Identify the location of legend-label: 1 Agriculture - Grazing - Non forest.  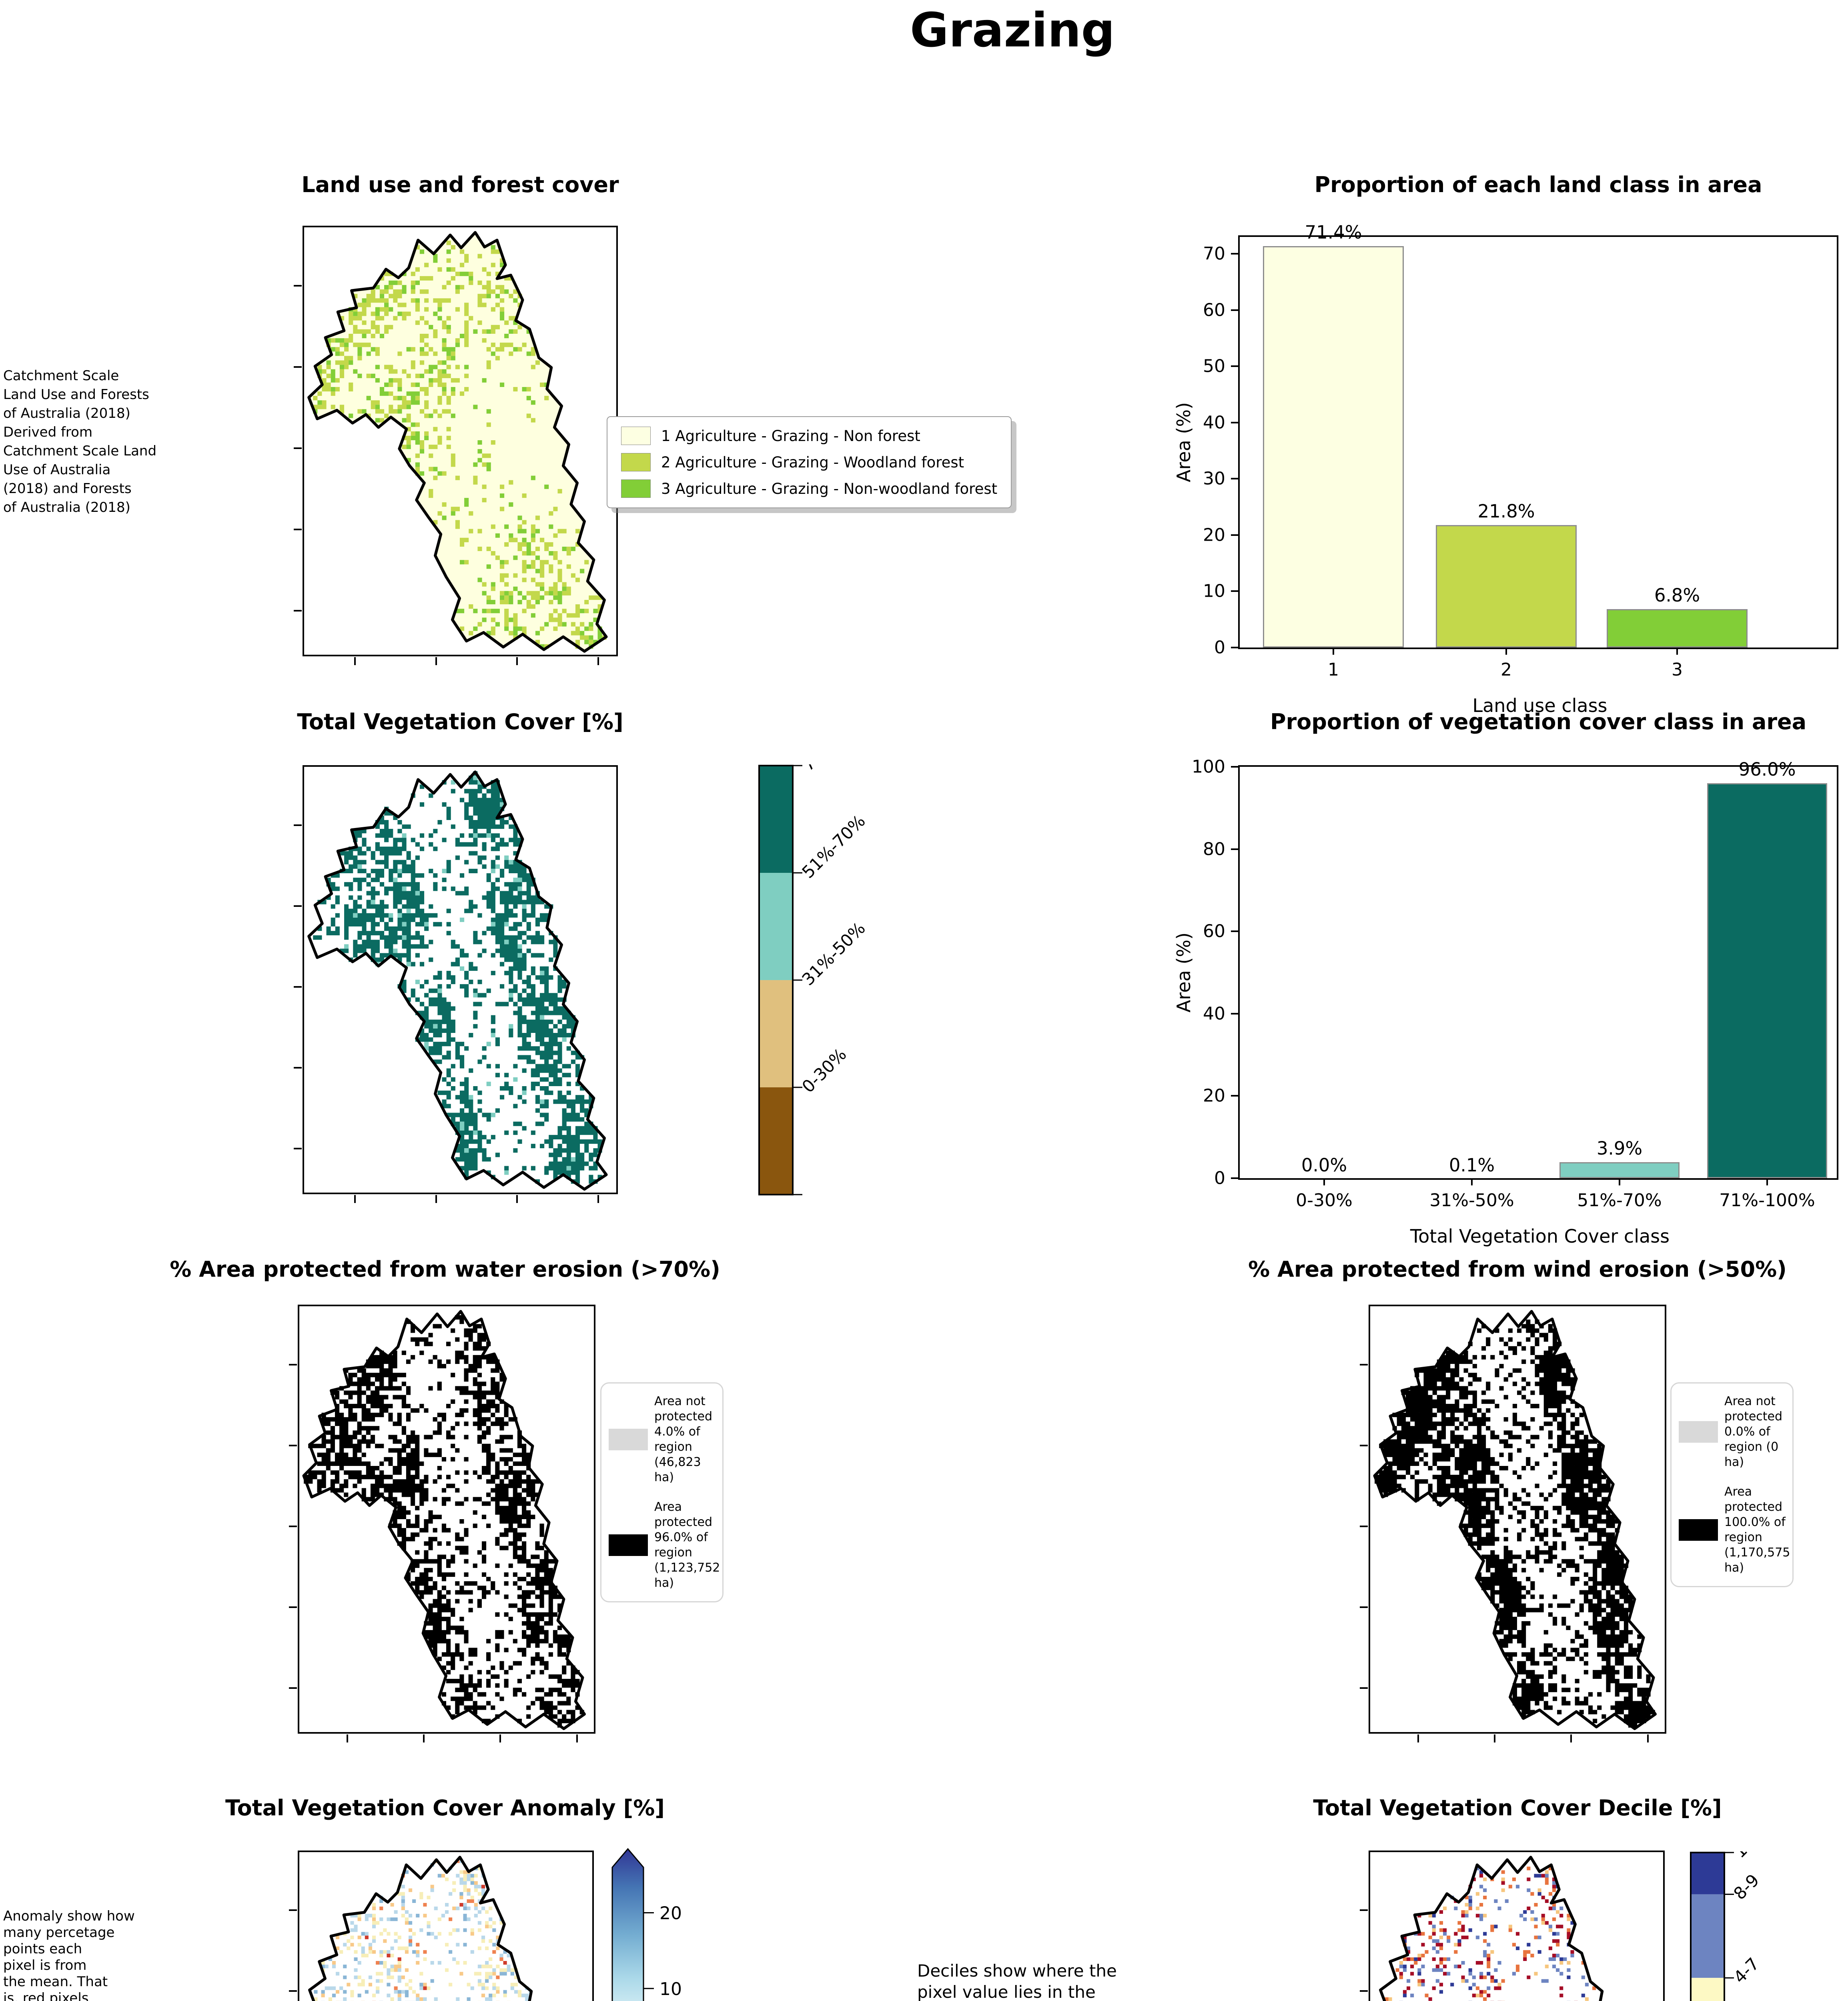
(790, 436).